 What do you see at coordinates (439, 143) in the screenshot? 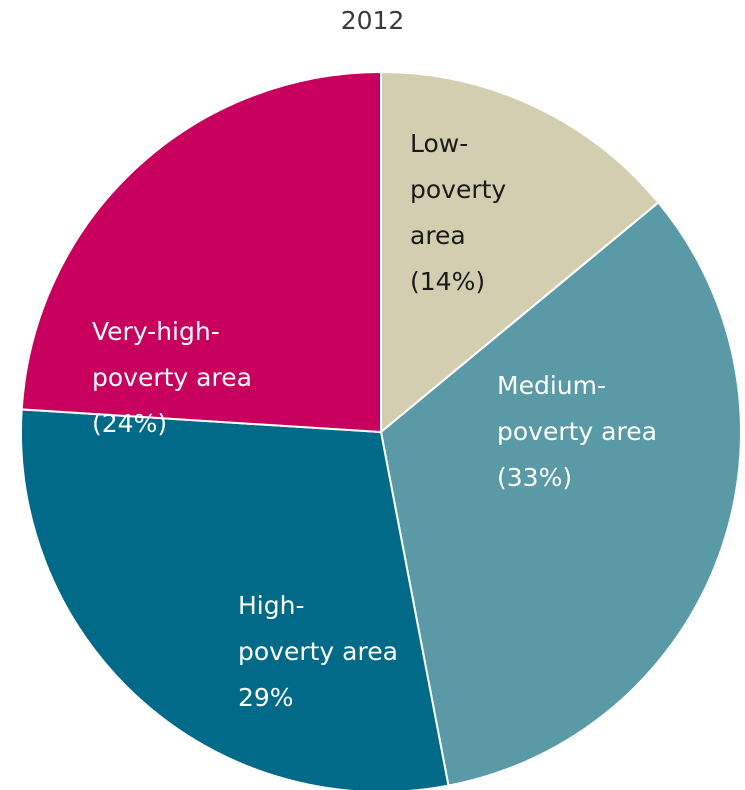
I see `slice-label-line: Low-` at bounding box center [439, 143].